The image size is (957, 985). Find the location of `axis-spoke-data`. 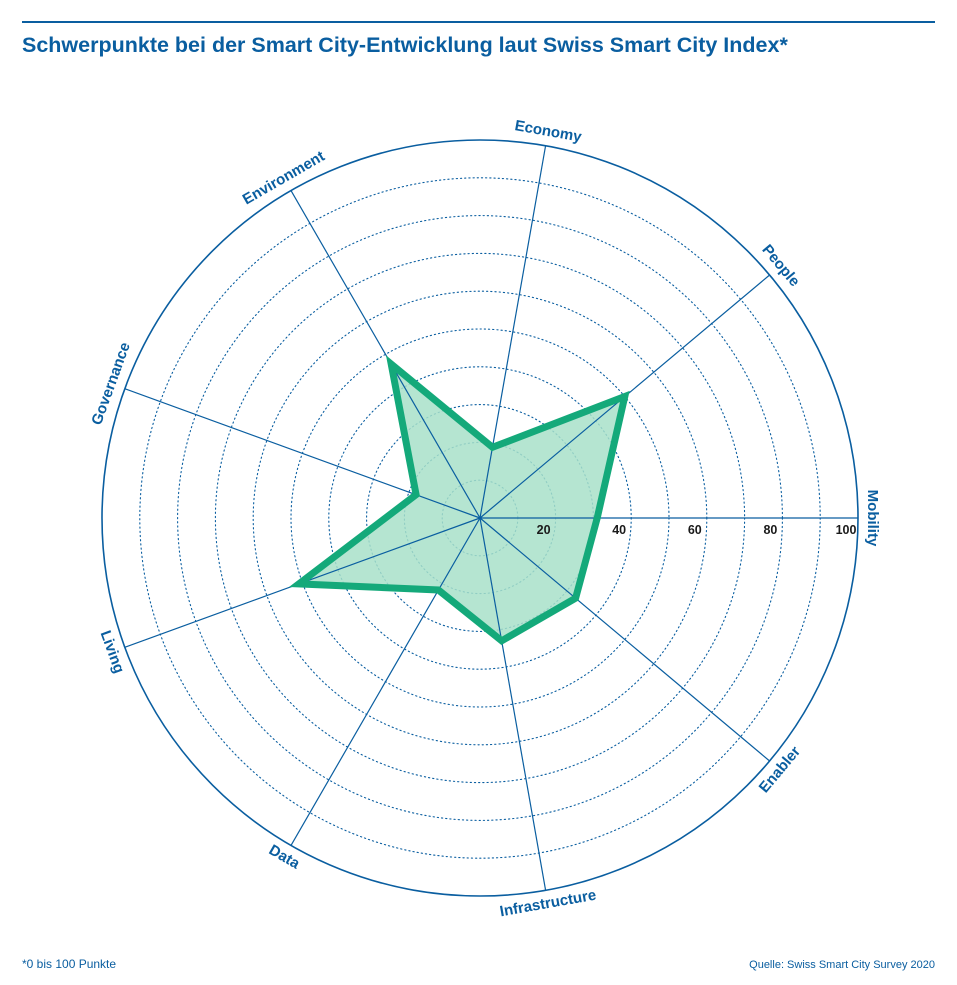

axis-spoke-data is located at coordinates (385, 681).